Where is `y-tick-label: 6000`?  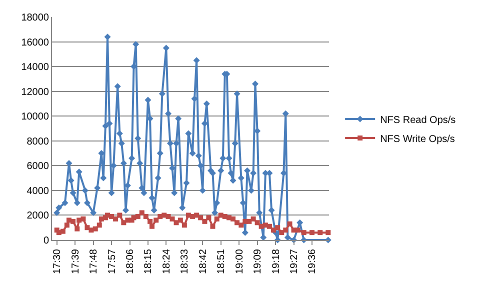
y-tick-label: 6000 is located at coordinates (38, 166).